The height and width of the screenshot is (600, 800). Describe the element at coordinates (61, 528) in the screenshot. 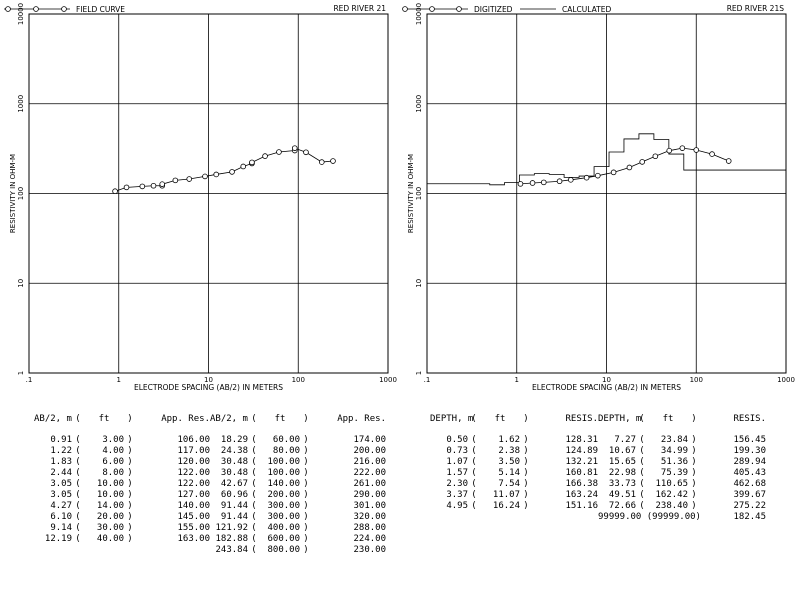

I see `table-cell-m: 9.14` at that location.